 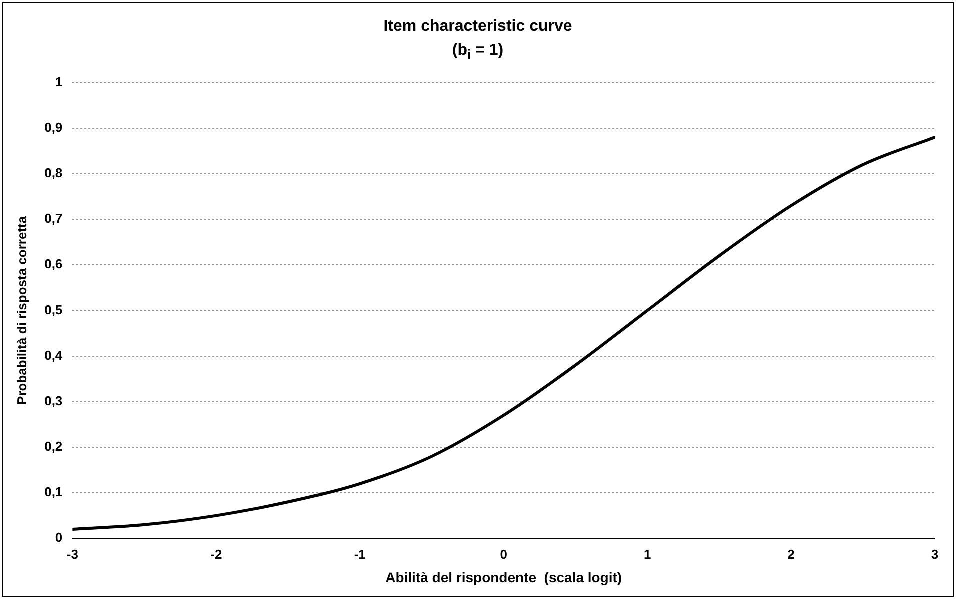 I want to click on y-tick-label: 0,2, so click(x=53, y=446).